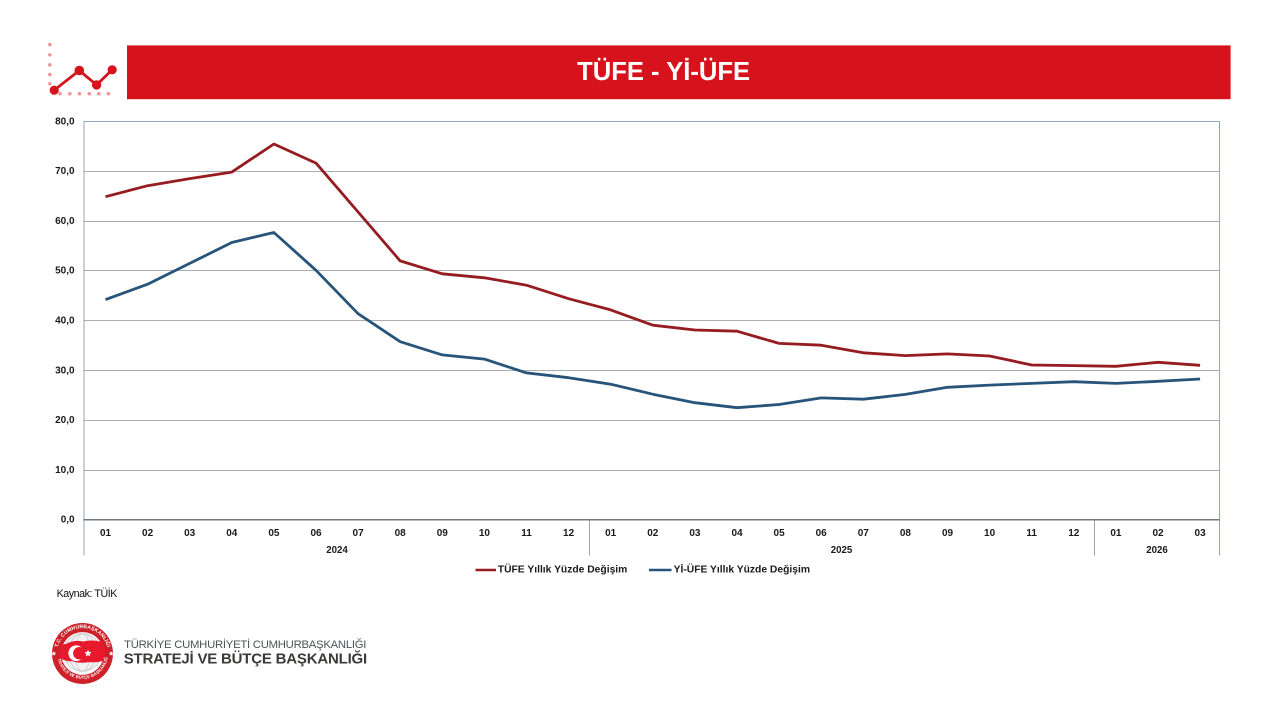  Describe the element at coordinates (65, 370) in the screenshot. I see `svg-text: 30,0` at that location.